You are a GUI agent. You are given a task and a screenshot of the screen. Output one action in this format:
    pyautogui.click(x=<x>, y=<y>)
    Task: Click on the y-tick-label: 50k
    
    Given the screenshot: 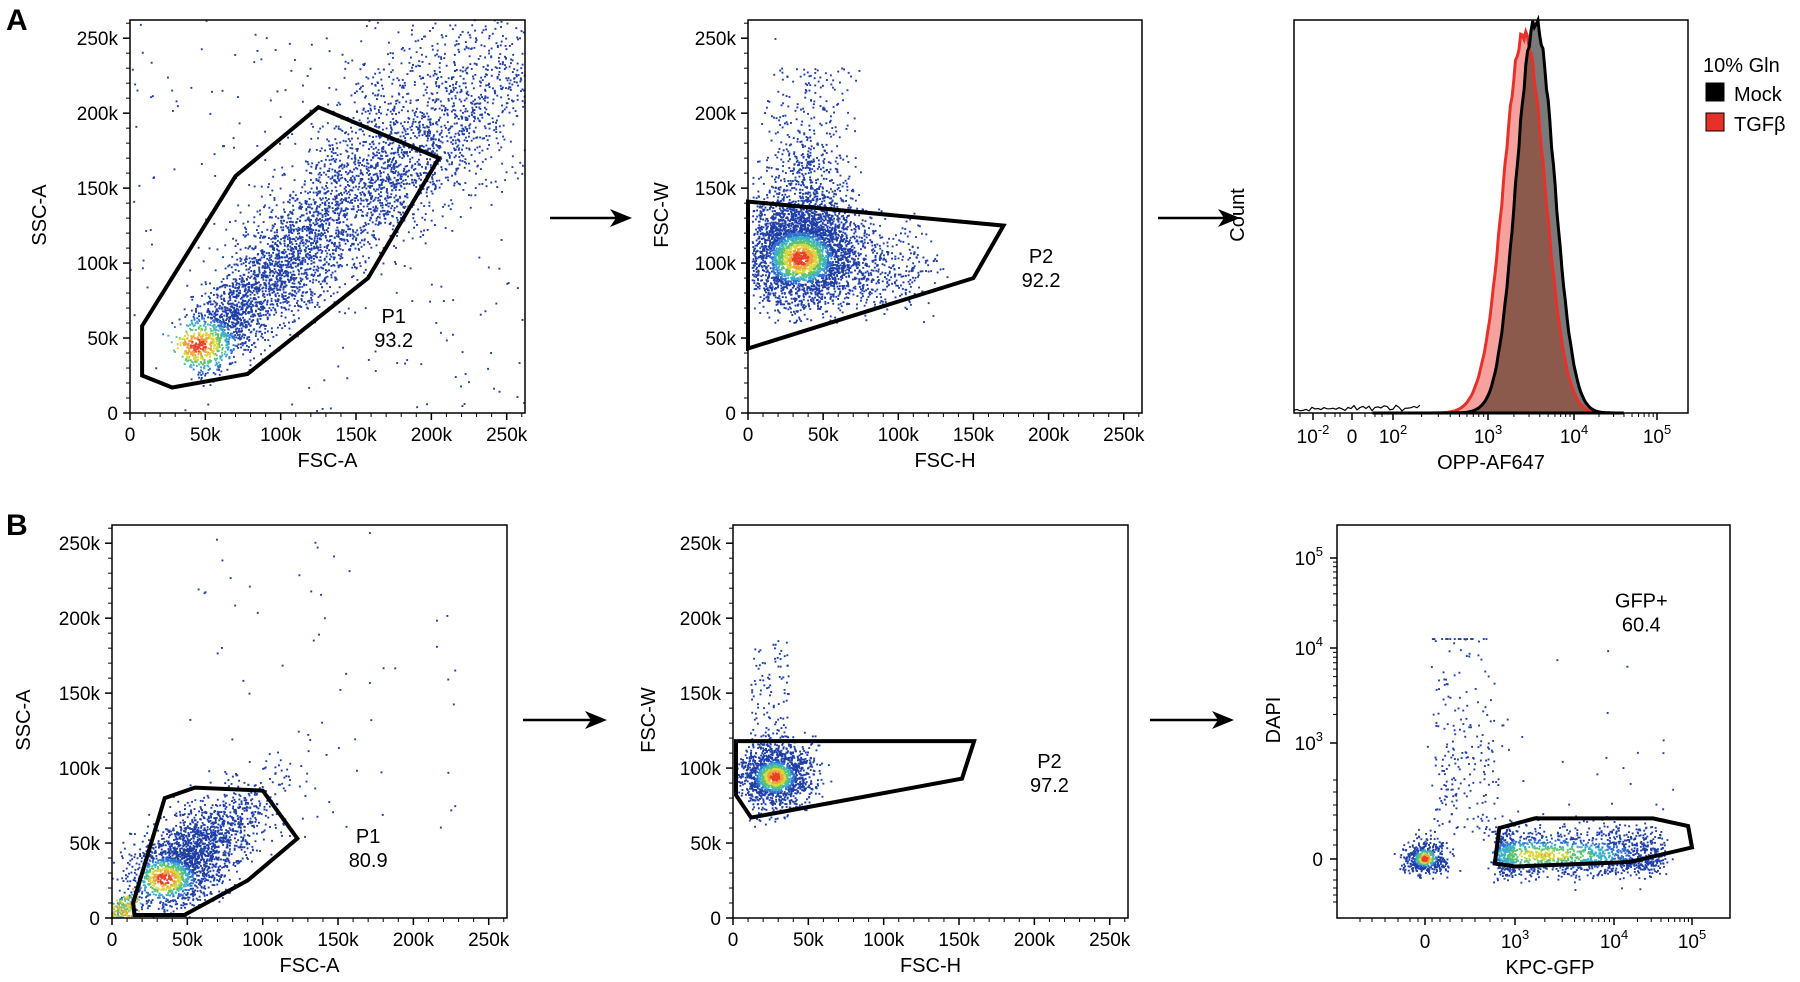 What is the action you would take?
    pyautogui.click(x=102, y=339)
    